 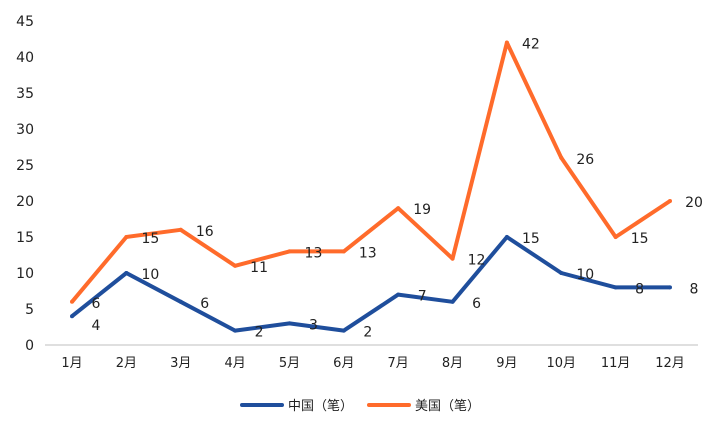 I want to click on x-tick-label: 4月, so click(x=234, y=363).